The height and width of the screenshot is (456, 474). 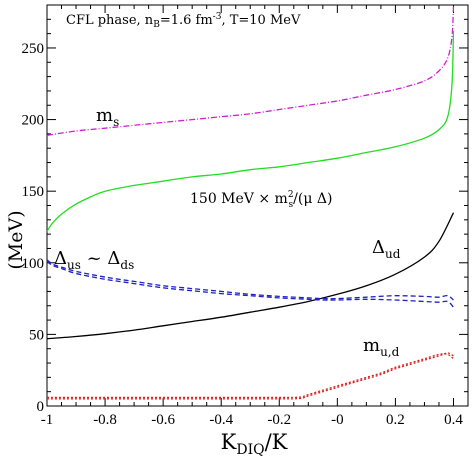 What do you see at coordinates (33, 264) in the screenshot?
I see `y-tick-label: 100` at bounding box center [33, 264].